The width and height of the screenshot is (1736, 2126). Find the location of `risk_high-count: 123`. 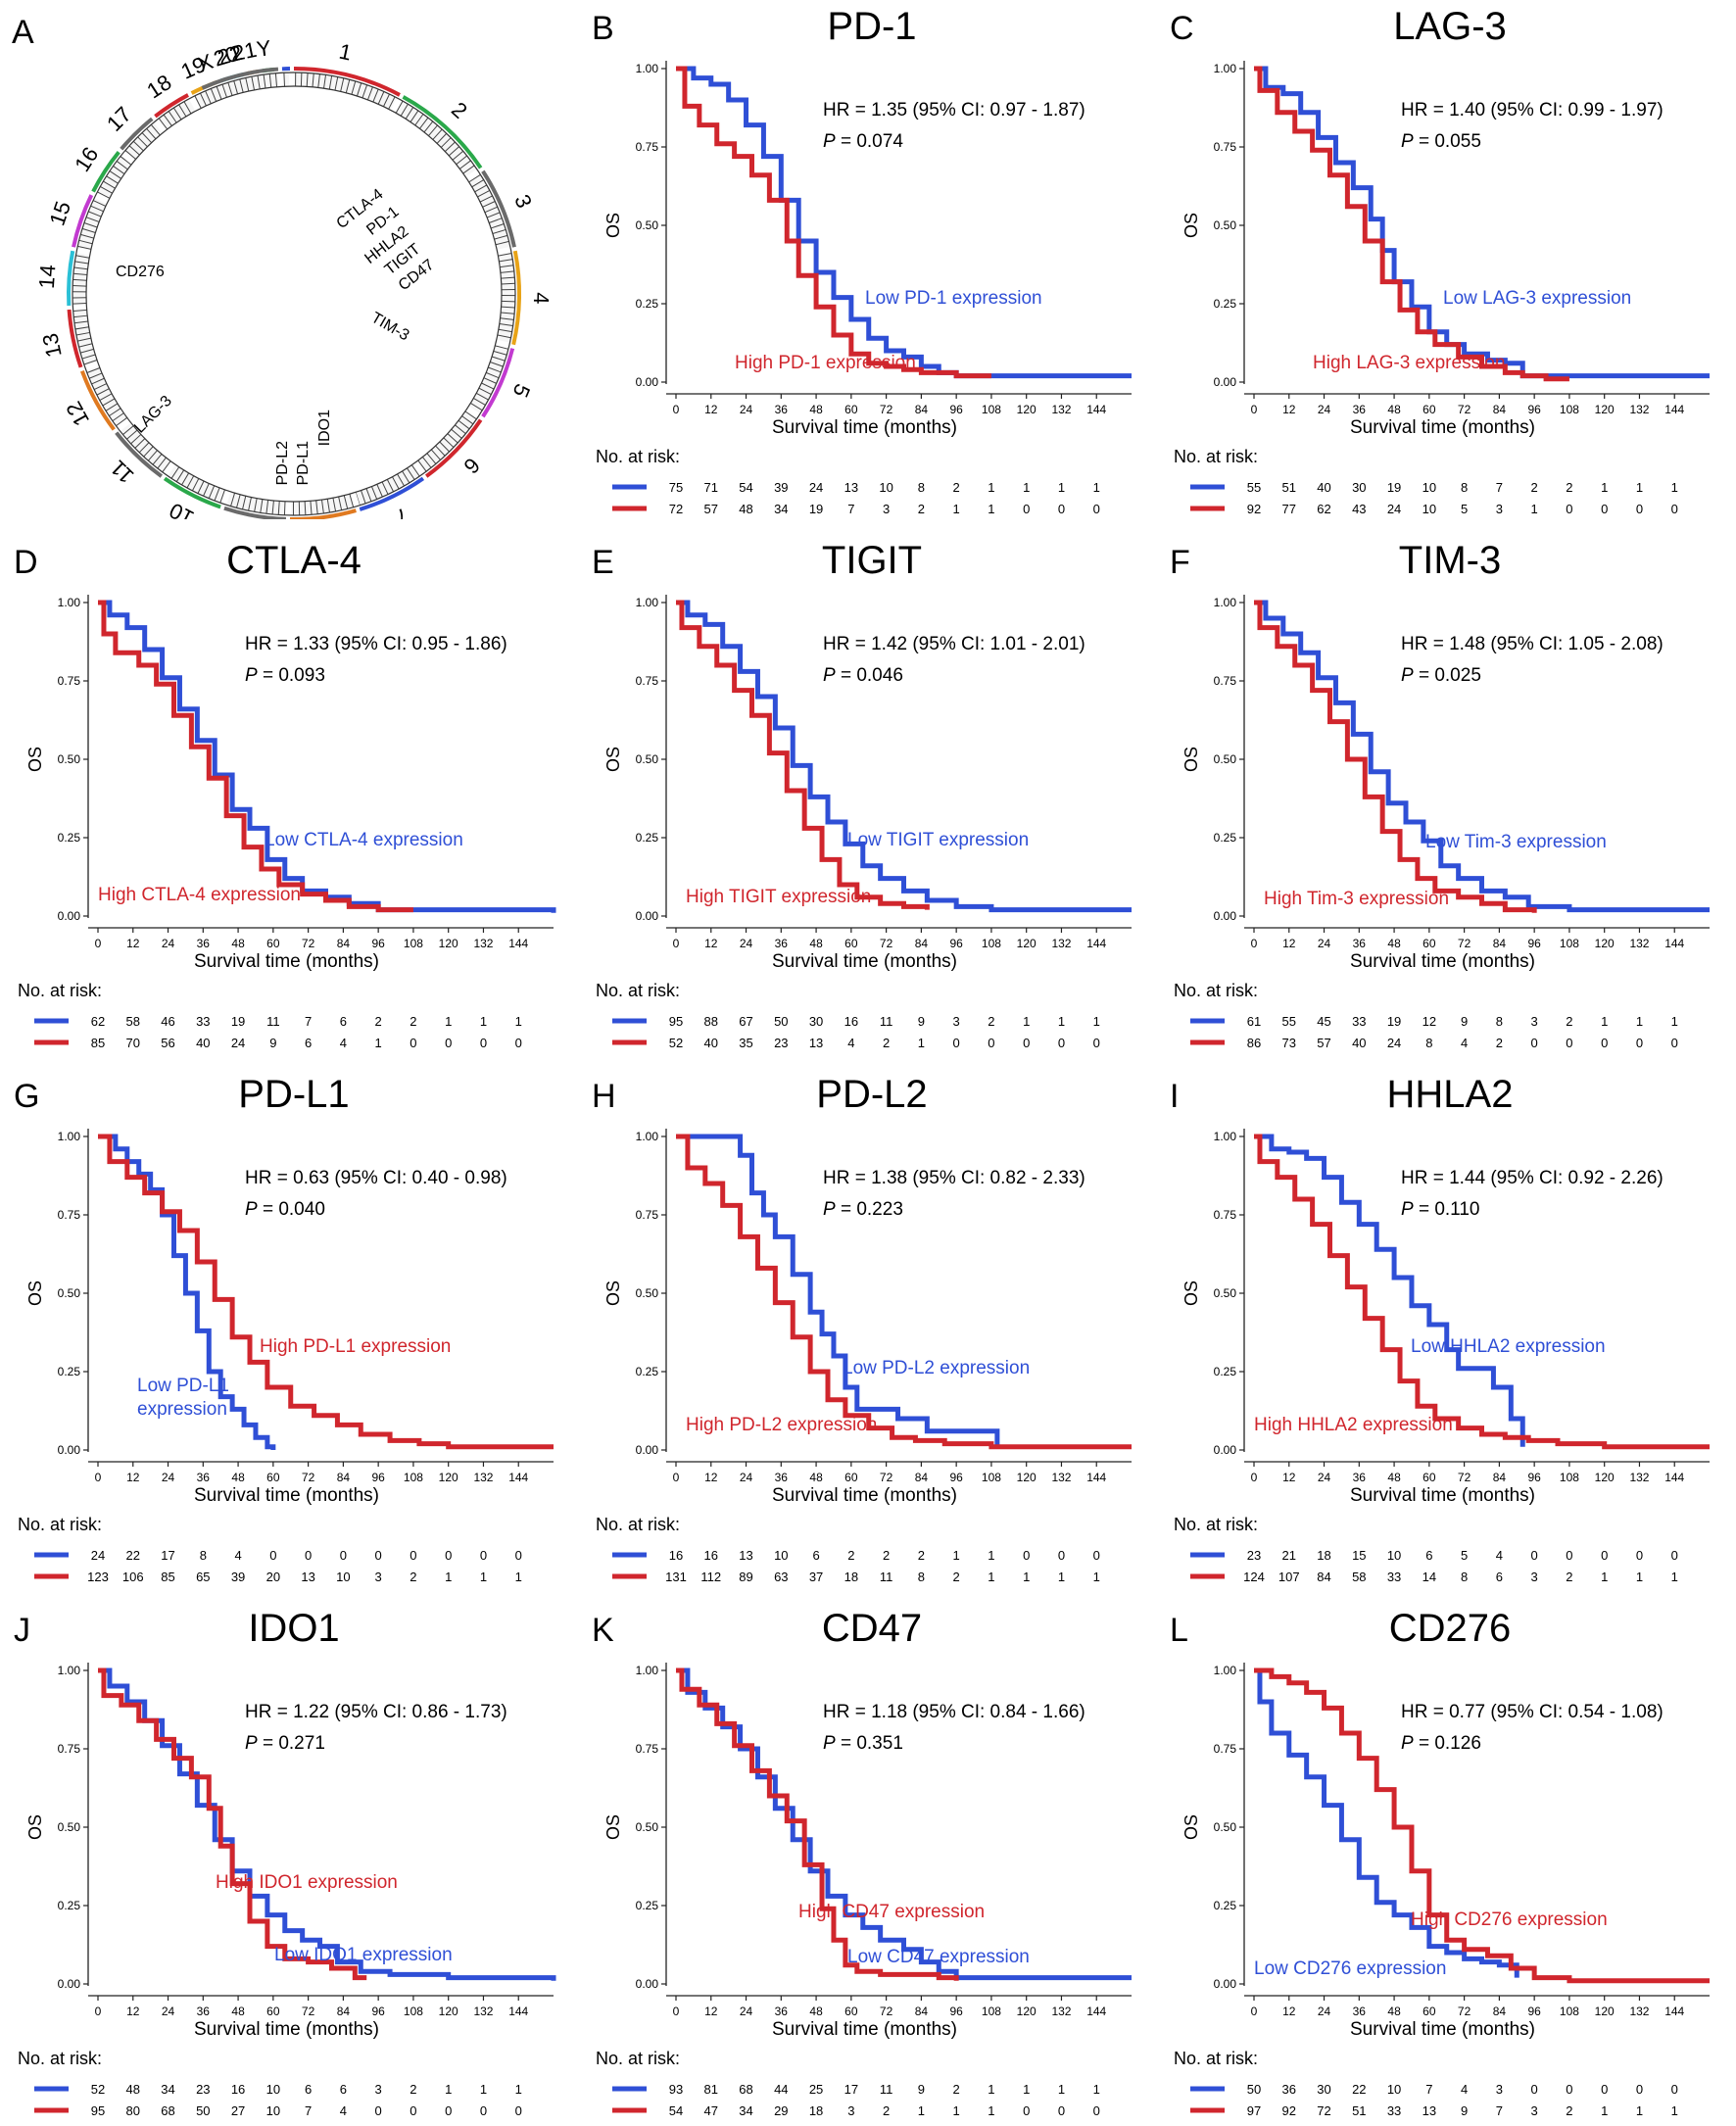

risk_high-count: 123 is located at coordinates (98, 1577).